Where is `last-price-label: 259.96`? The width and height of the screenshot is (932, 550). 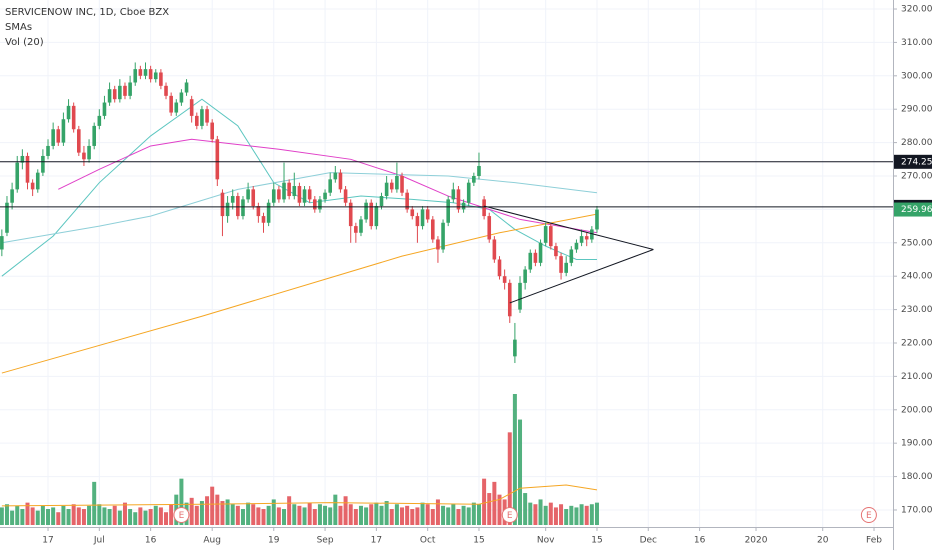 last-price-label: 259.96 is located at coordinates (916, 210).